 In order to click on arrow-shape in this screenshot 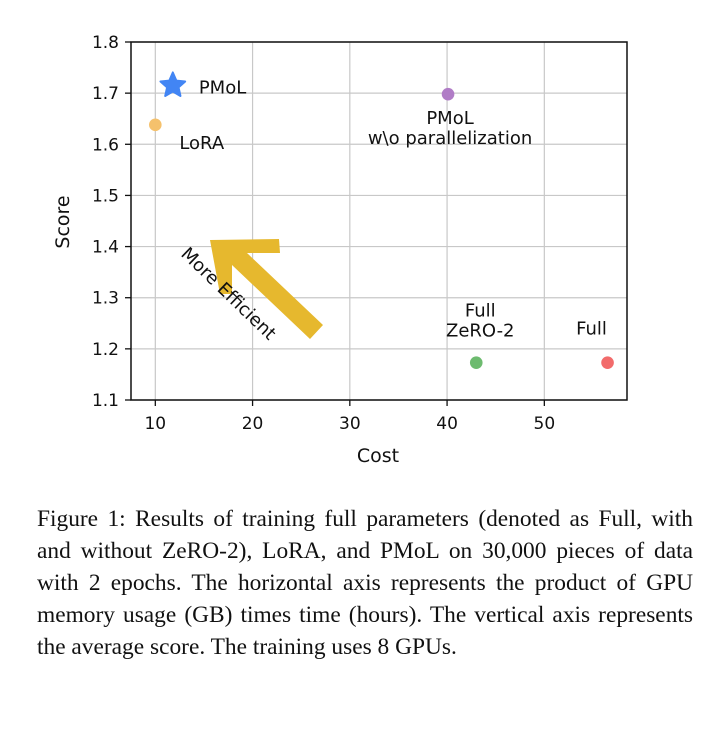, I will do `click(266, 289)`.